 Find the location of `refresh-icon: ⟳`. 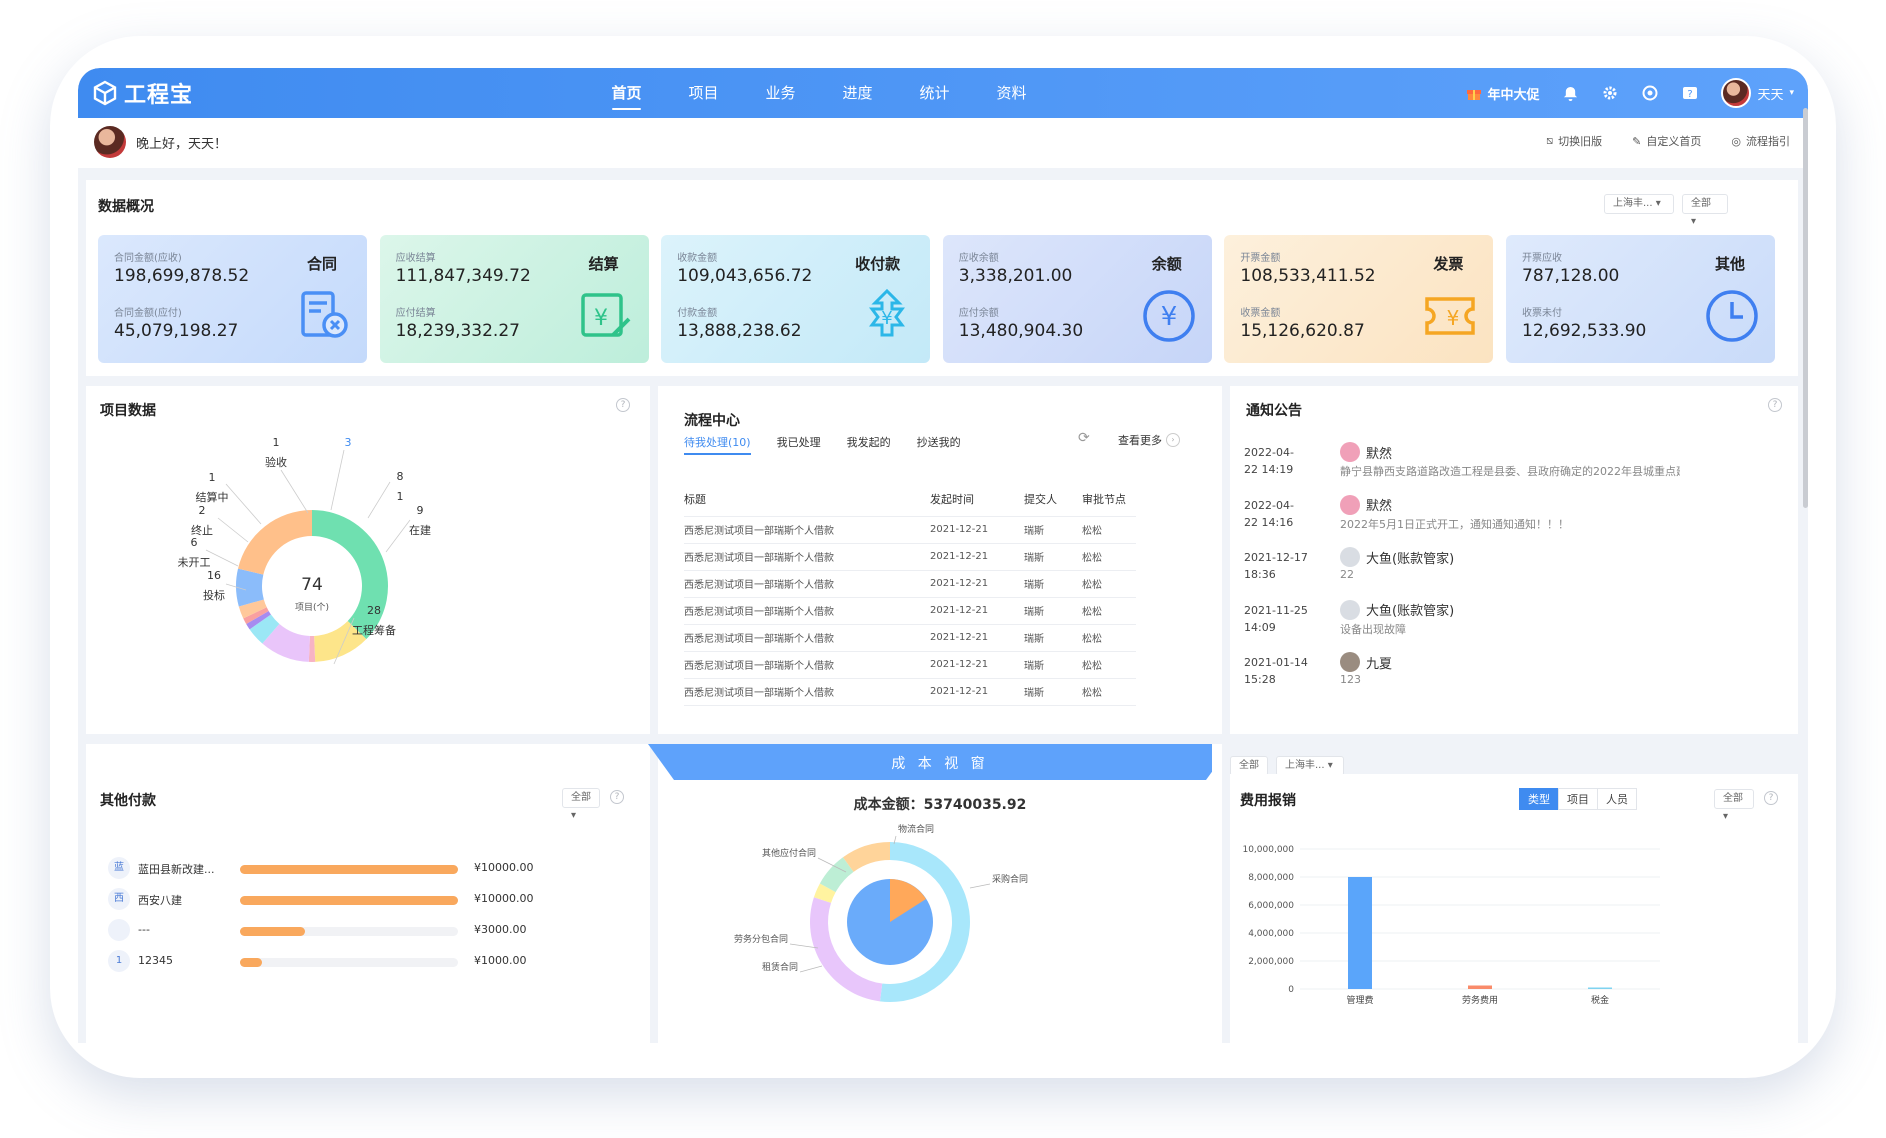

refresh-icon: ⟳ is located at coordinates (1084, 438).